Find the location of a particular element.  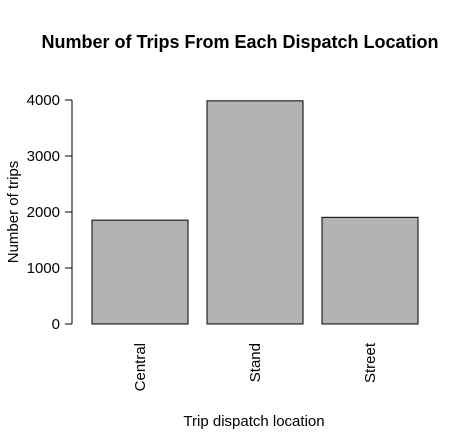

y-axis-label: Number of trips is located at coordinates (13, 212).